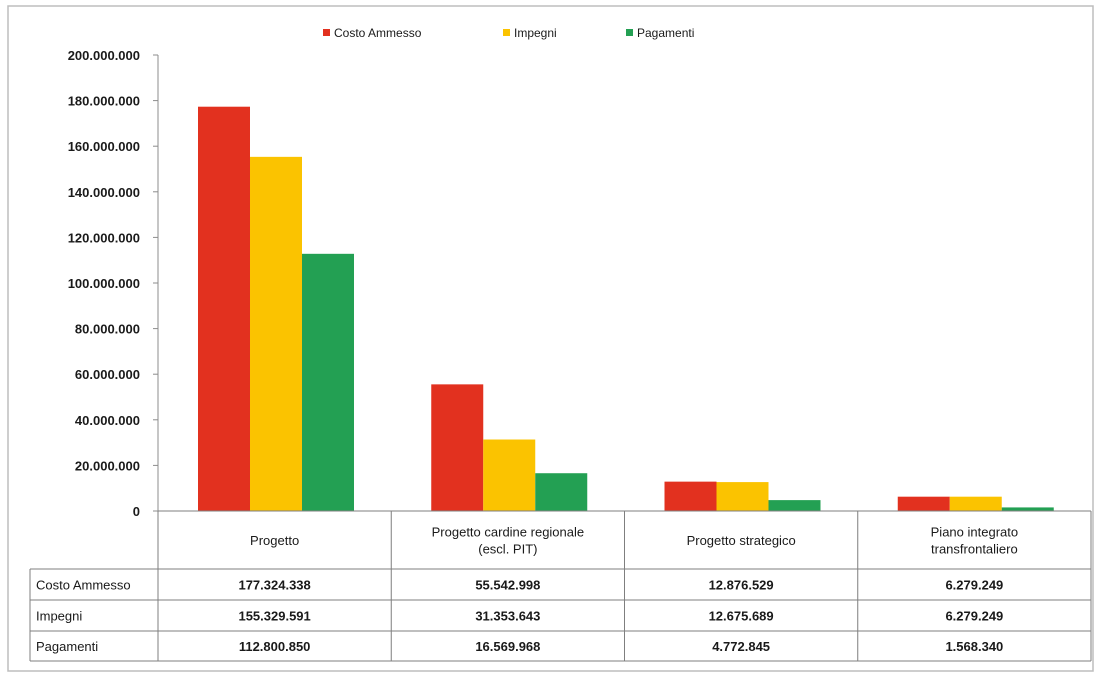  I want to click on legend-label: Pagamenti, so click(665, 33).